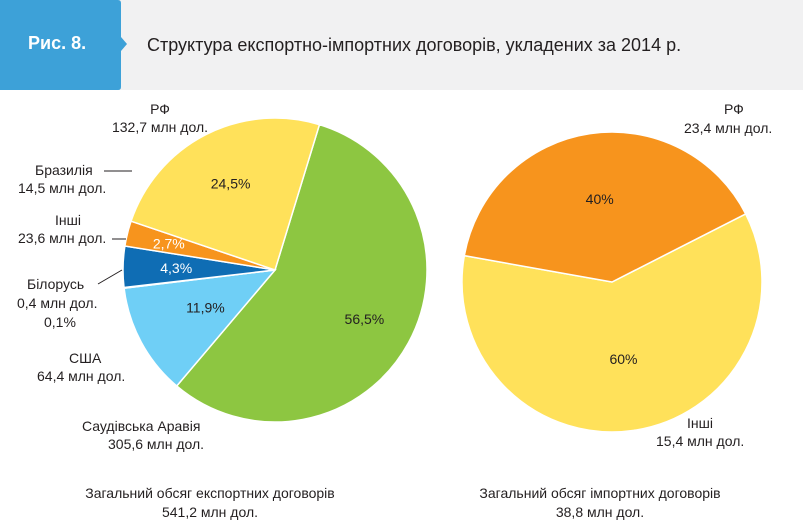  I want to click on import-rf-name: РФ, so click(734, 109).